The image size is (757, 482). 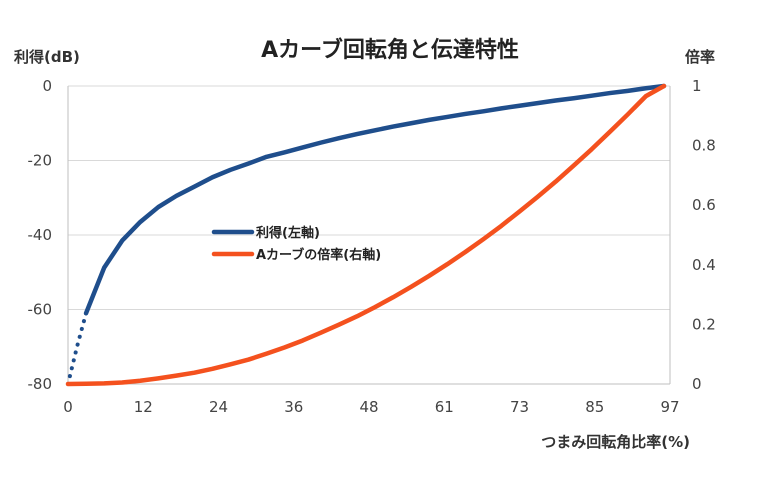 I want to click on y-left-tick-label: -60, so click(x=40, y=310).